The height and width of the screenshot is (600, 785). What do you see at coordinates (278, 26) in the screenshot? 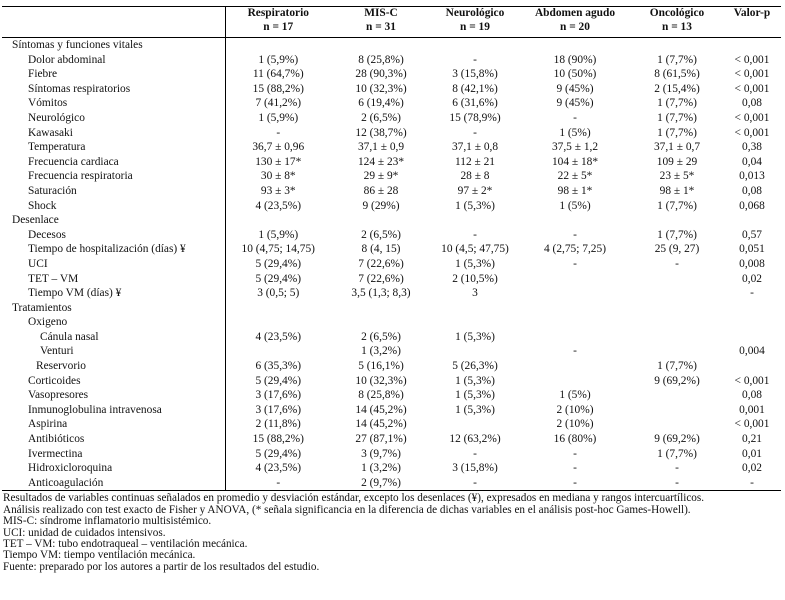
I see `header-n: n = 17` at bounding box center [278, 26].